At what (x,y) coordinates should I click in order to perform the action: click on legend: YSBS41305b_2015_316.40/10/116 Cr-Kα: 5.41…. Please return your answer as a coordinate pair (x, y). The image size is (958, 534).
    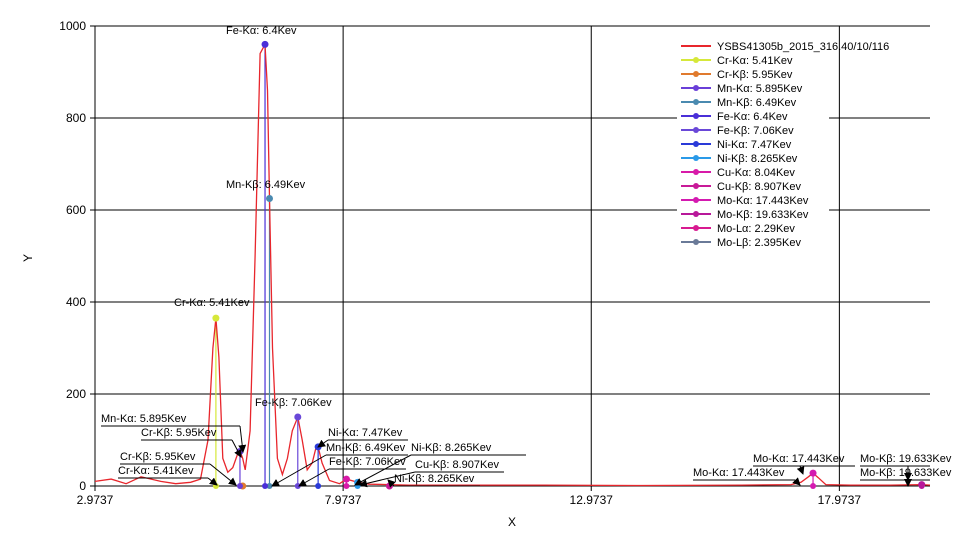
    Looking at the image, I should click on (783, 140).